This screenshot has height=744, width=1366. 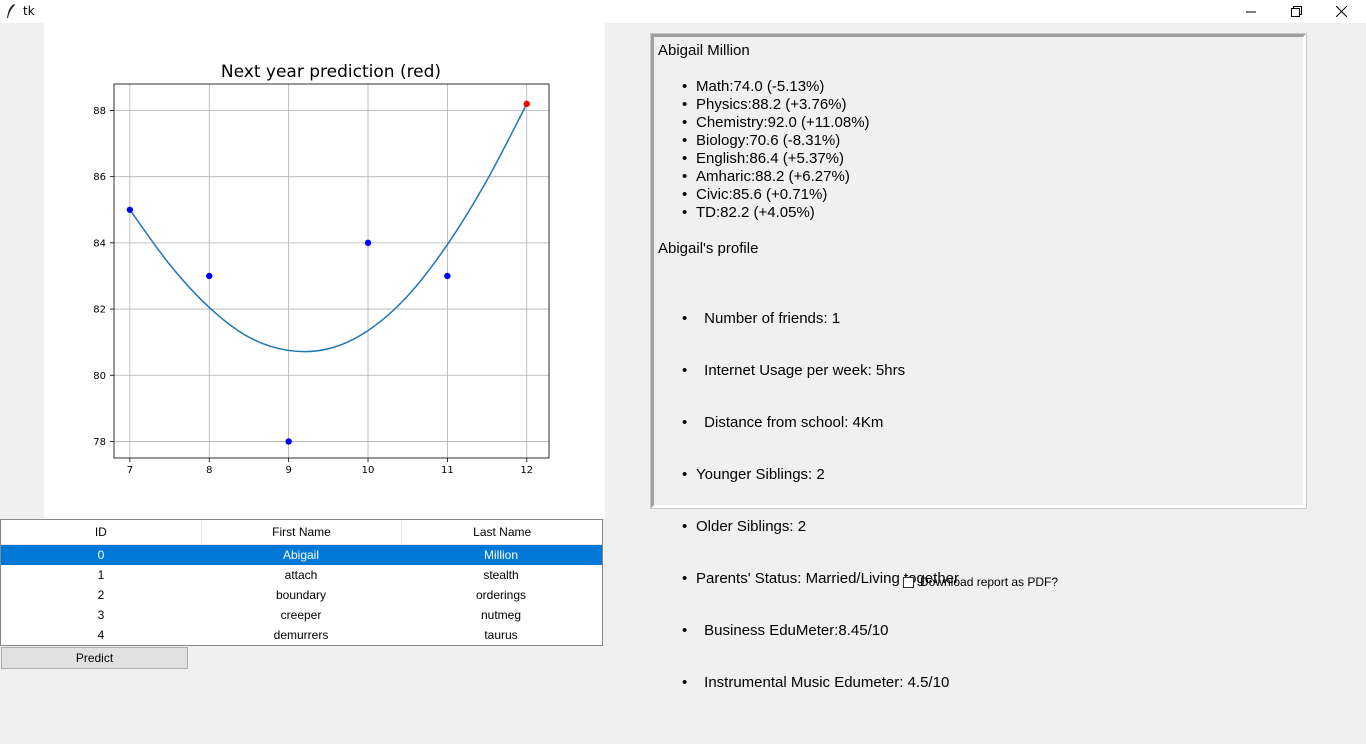 I want to click on restore-icon, so click(x=1296, y=11).